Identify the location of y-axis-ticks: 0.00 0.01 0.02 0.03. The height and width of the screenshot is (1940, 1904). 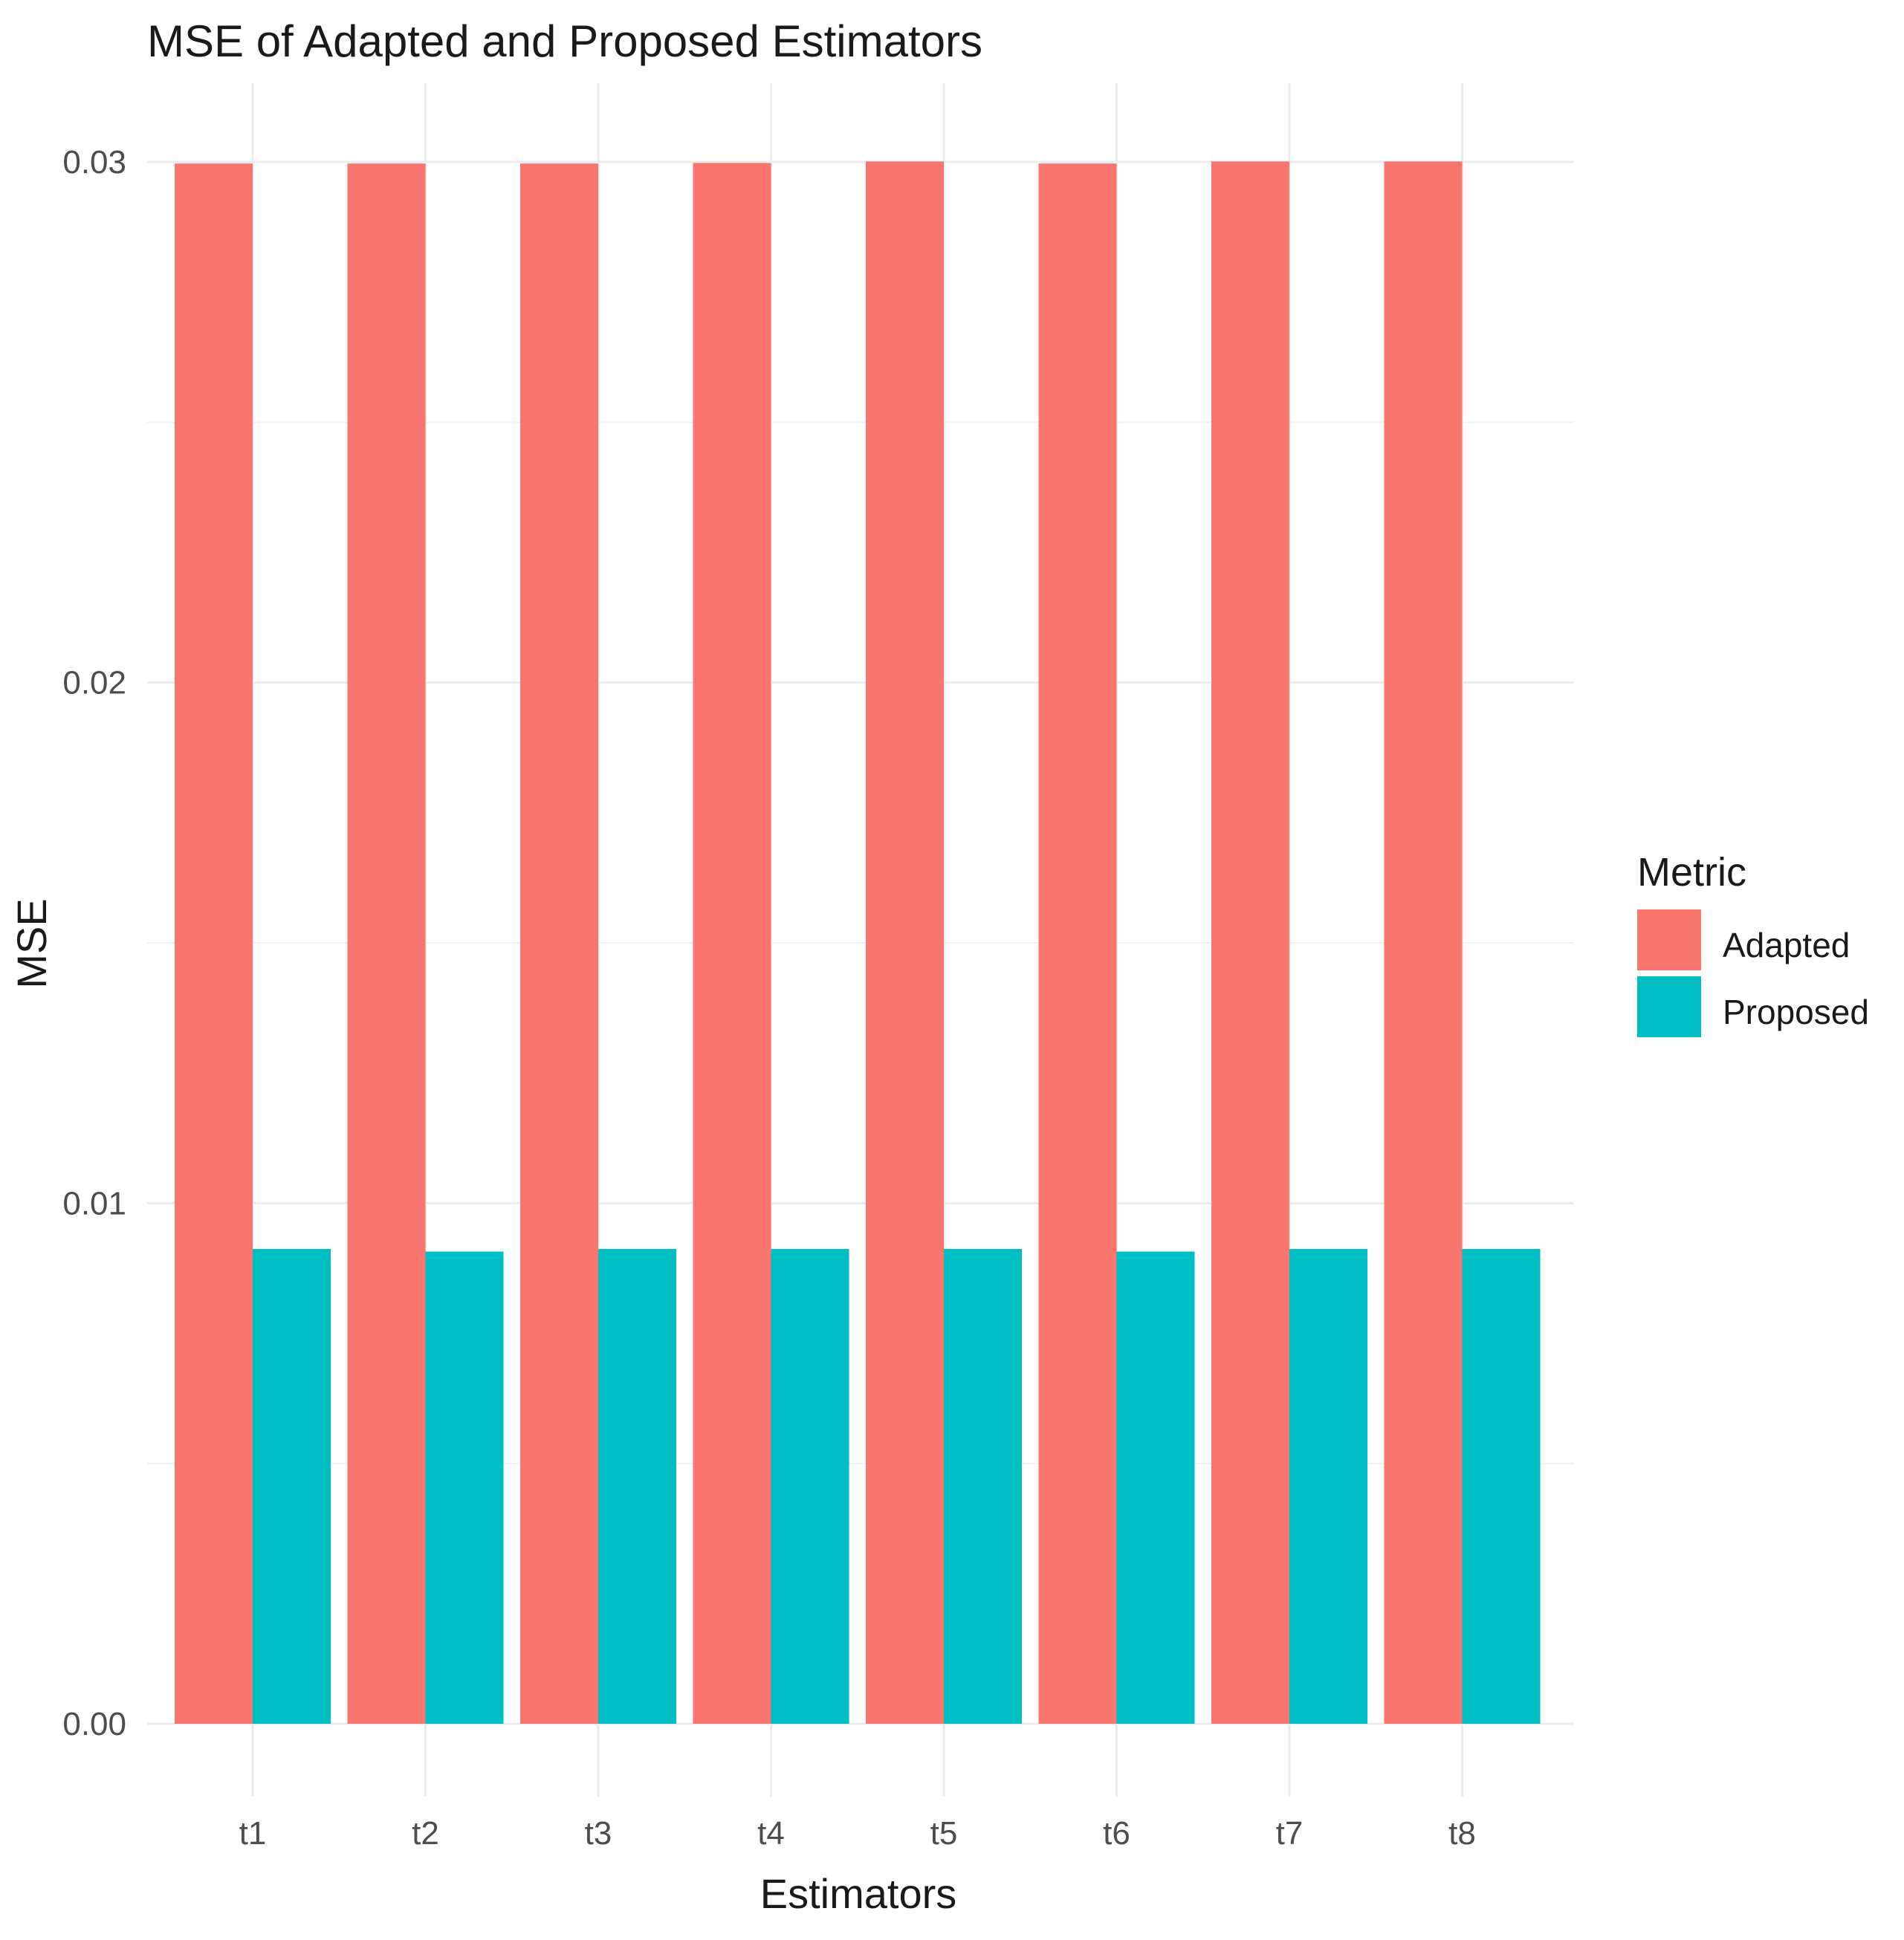
(94, 943).